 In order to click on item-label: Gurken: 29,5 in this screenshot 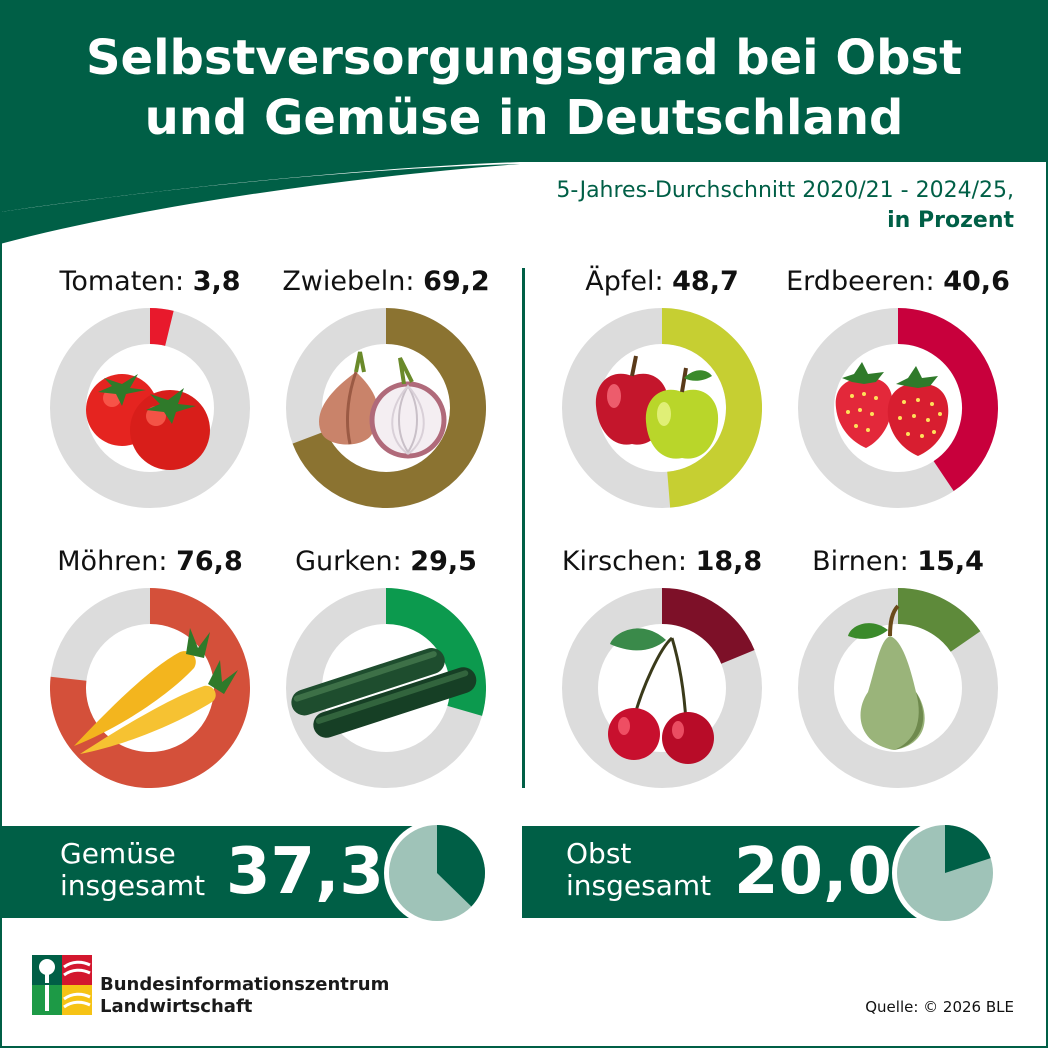, I will do `click(386, 561)`.